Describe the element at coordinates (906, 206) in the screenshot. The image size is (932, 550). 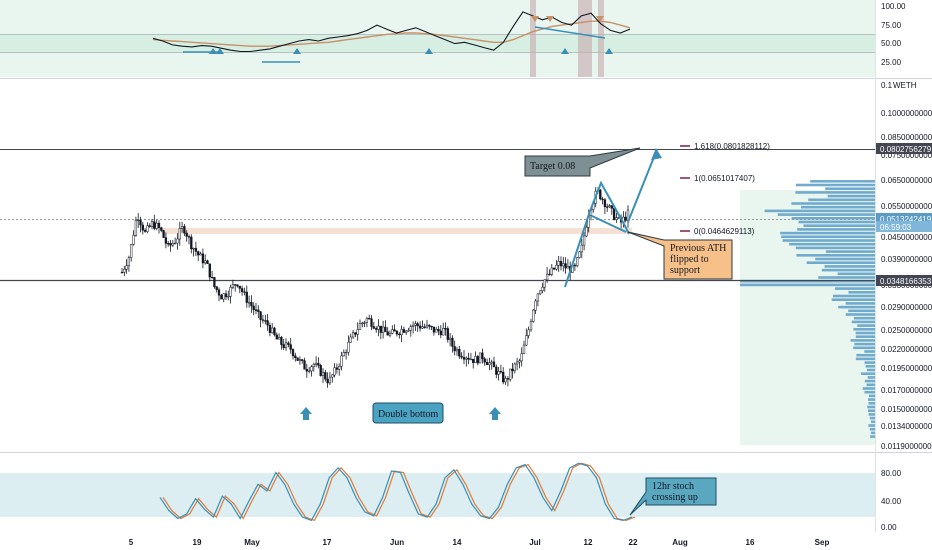
I see `price-axis-tick-label: 0.0550000000` at that location.